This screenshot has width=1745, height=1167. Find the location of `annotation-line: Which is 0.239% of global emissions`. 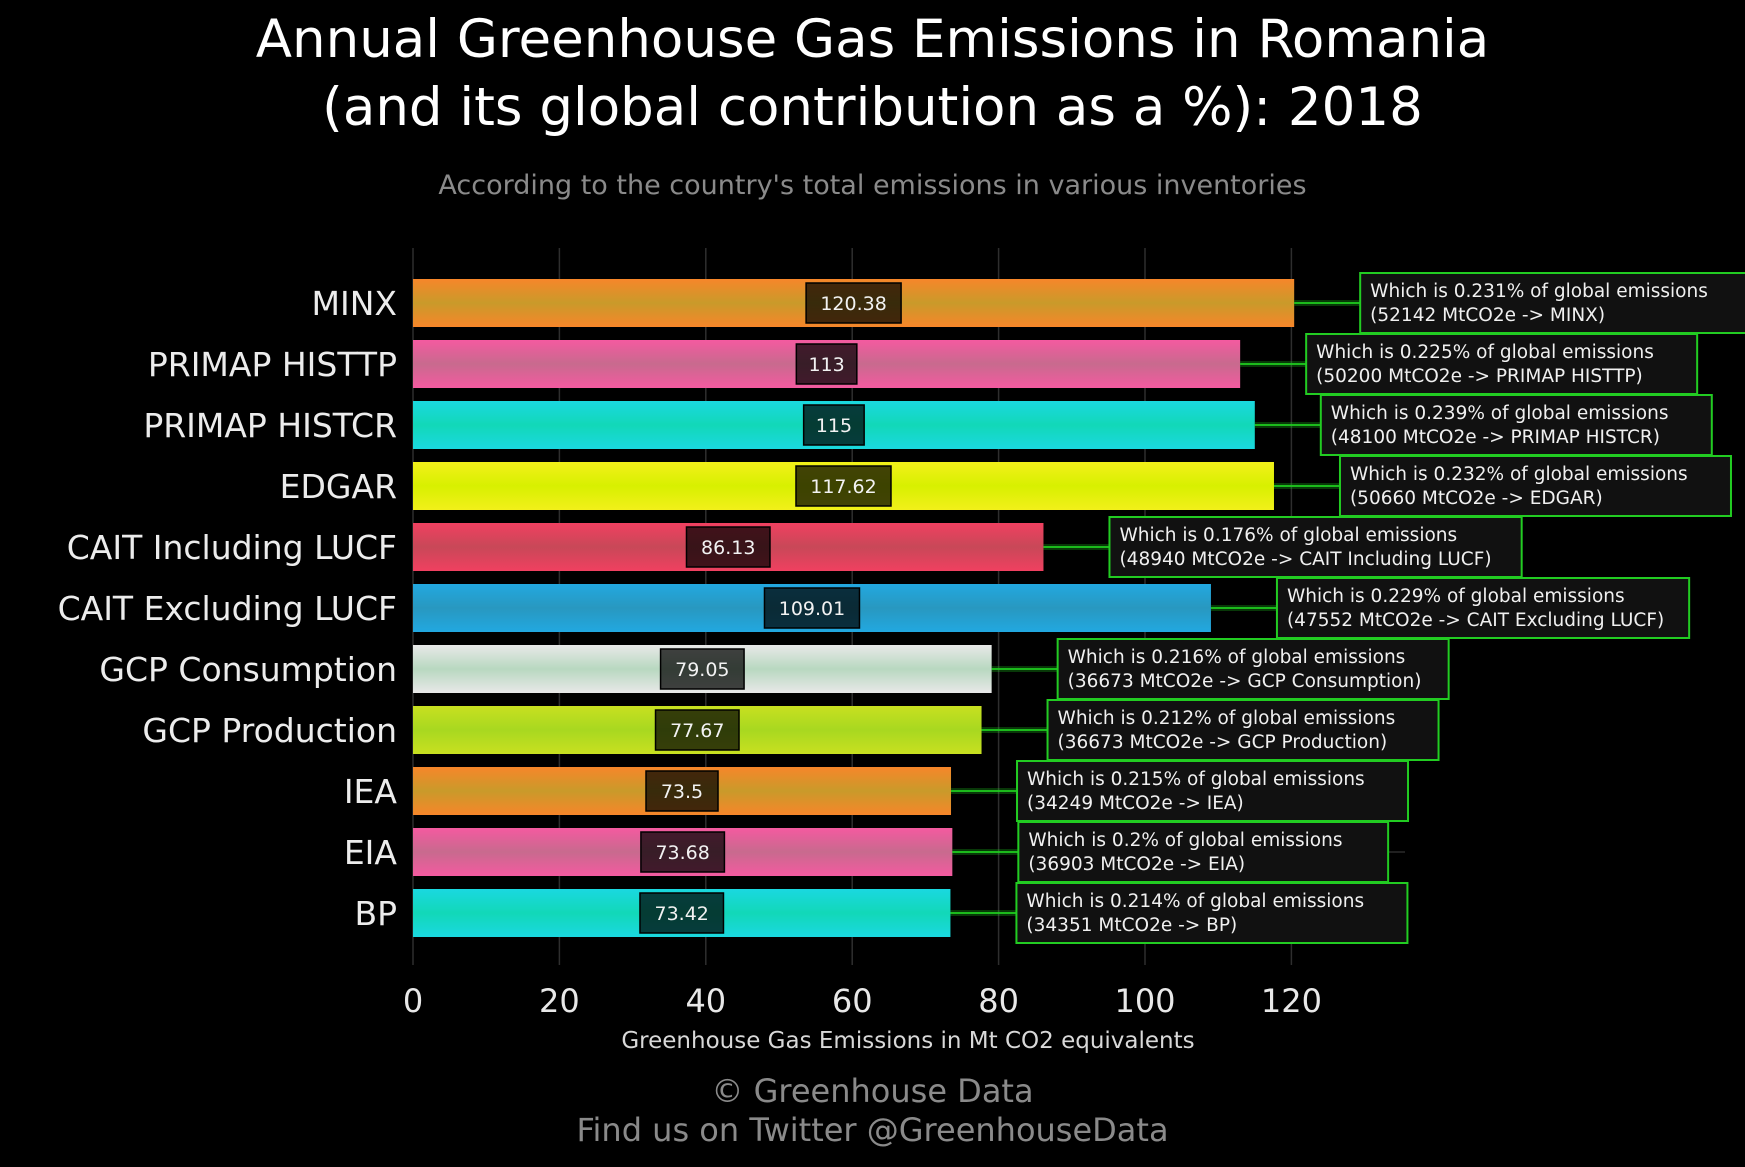

annotation-line: Which is 0.239% of global emissions is located at coordinates (1500, 413).